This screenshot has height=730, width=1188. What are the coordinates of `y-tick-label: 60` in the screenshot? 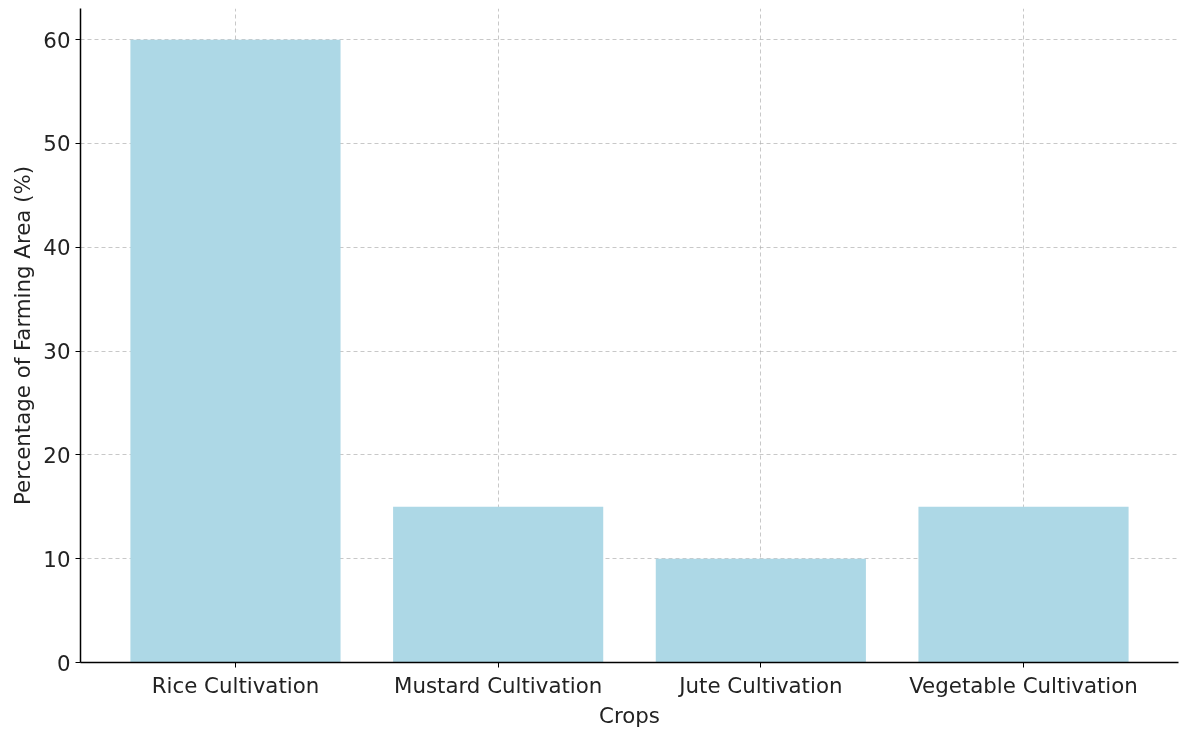 It's located at (57, 40).